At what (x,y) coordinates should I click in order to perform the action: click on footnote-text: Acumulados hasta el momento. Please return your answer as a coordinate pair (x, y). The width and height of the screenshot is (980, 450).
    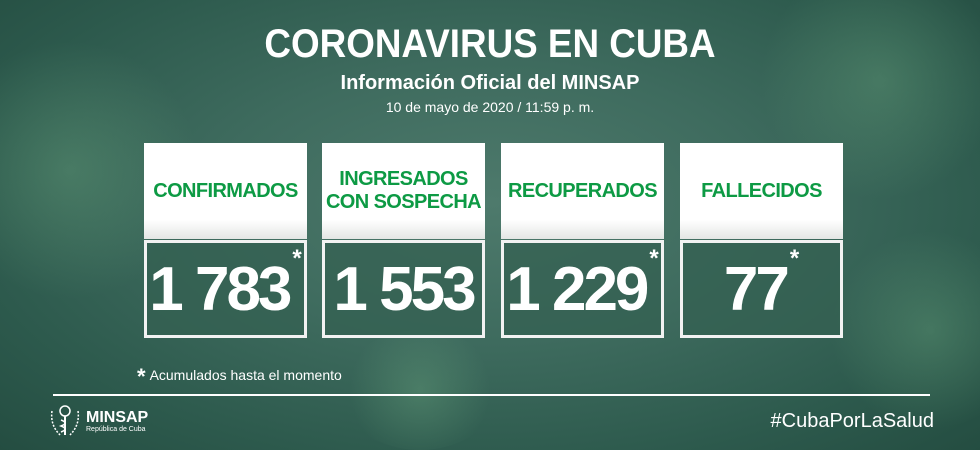
    Looking at the image, I should click on (245, 375).